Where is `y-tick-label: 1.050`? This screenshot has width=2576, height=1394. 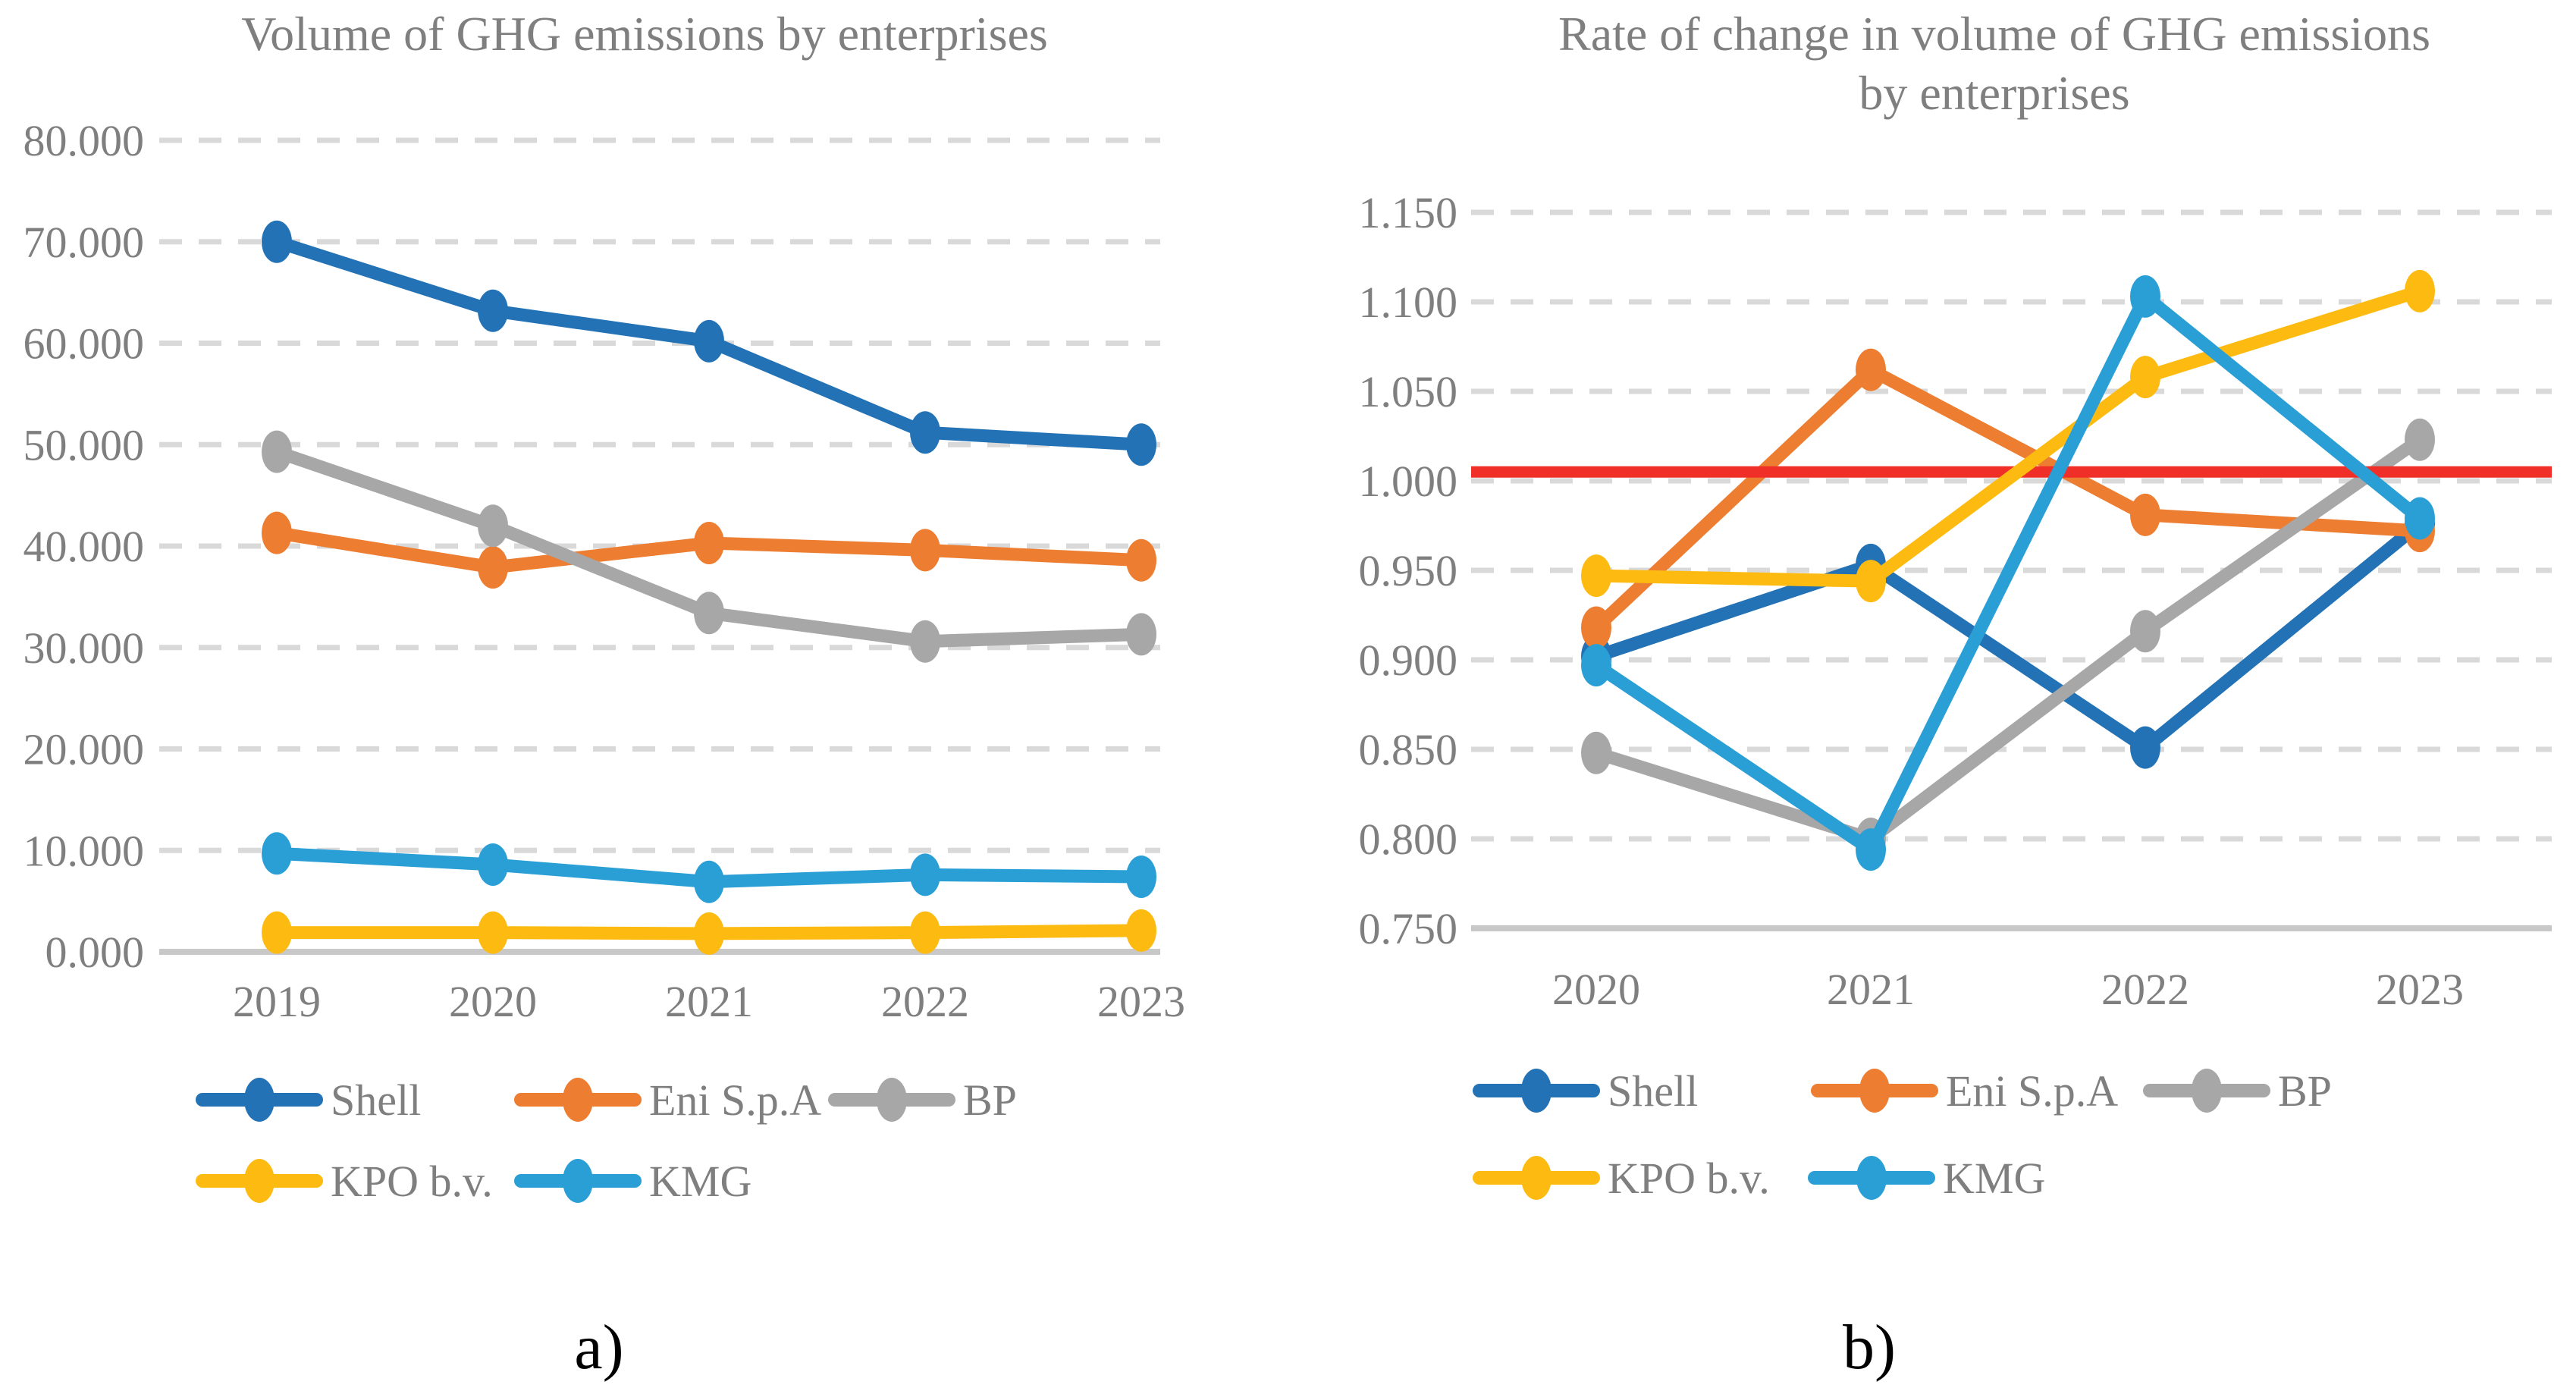 y-tick-label: 1.050 is located at coordinates (1408, 392).